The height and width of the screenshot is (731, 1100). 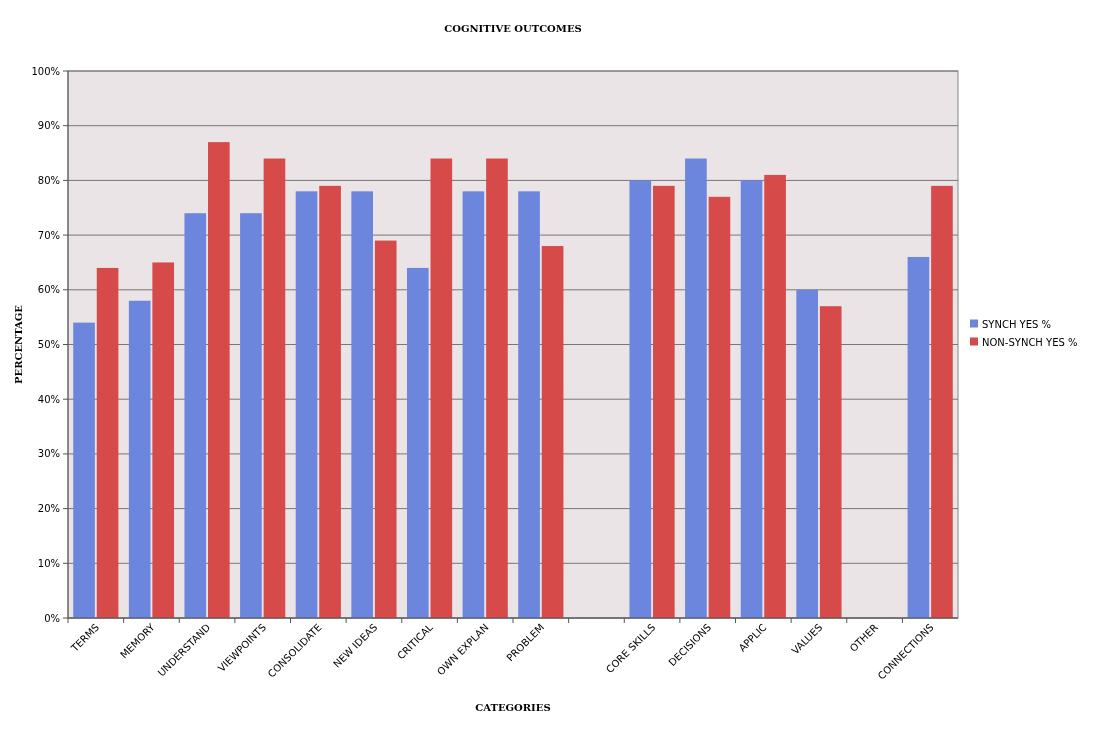 I want to click on y-tick-label: 90%, so click(x=48, y=126).